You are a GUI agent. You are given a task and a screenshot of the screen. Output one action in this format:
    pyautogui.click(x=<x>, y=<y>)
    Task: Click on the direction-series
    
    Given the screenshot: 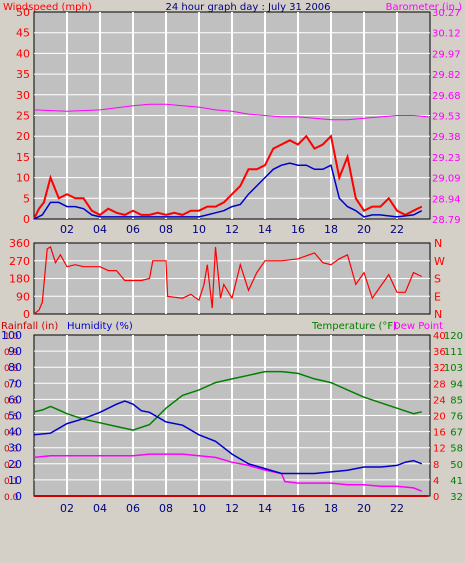 What is the action you would take?
    pyautogui.click(x=228, y=280)
    